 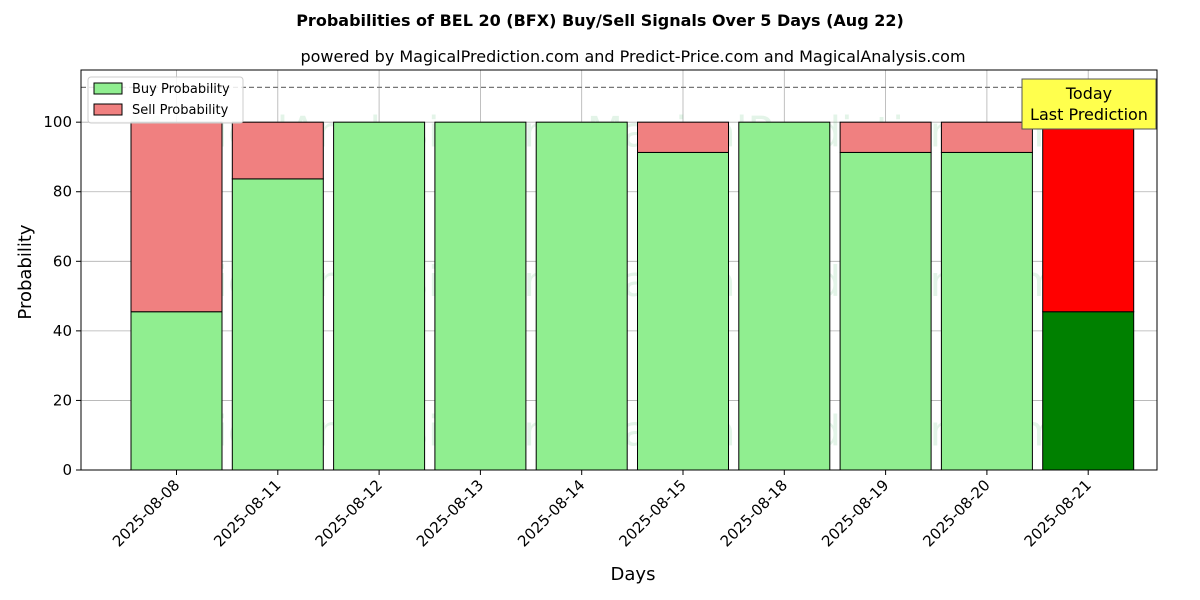 What do you see at coordinates (108, 88) in the screenshot?
I see `legend-buy-swatch` at bounding box center [108, 88].